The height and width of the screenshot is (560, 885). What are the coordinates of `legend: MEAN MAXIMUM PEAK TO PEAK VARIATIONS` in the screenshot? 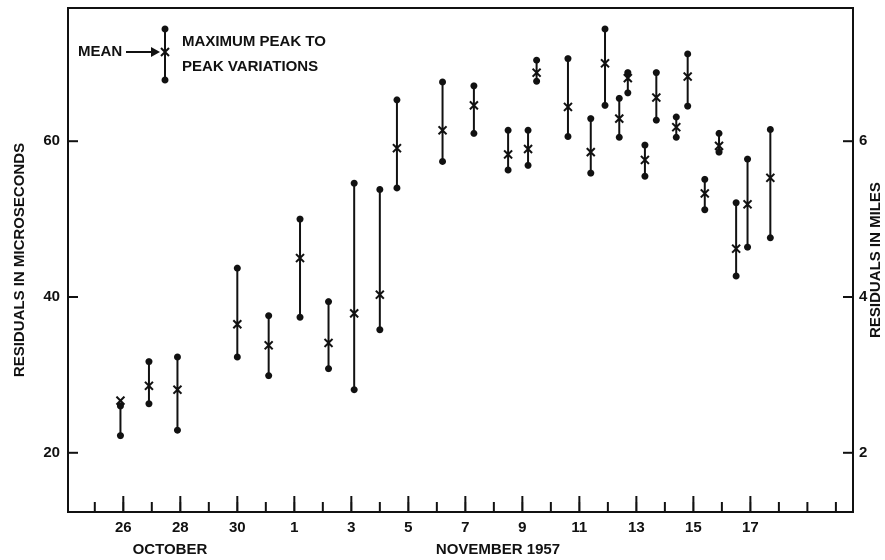 It's located at (202, 54).